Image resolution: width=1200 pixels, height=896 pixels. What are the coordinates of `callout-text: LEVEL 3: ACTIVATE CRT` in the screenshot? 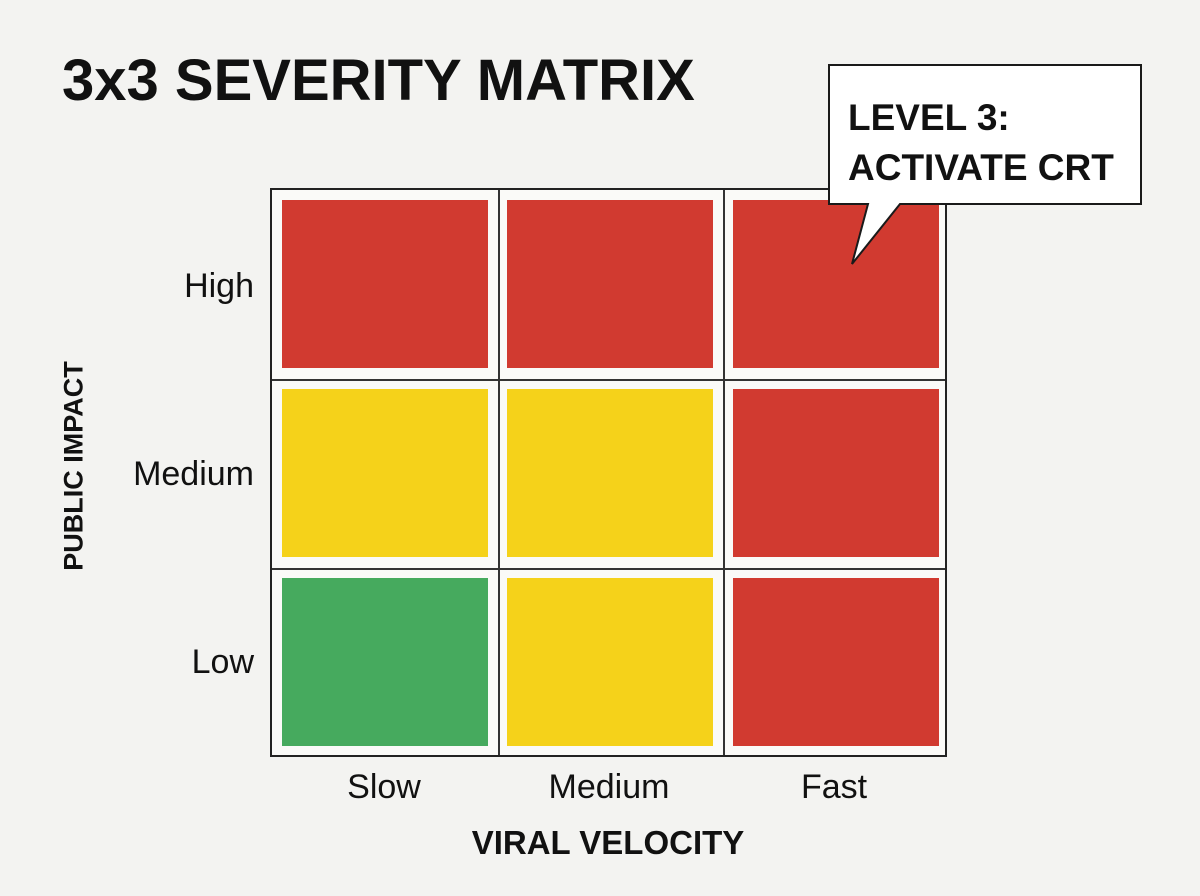 It's located at (981, 143).